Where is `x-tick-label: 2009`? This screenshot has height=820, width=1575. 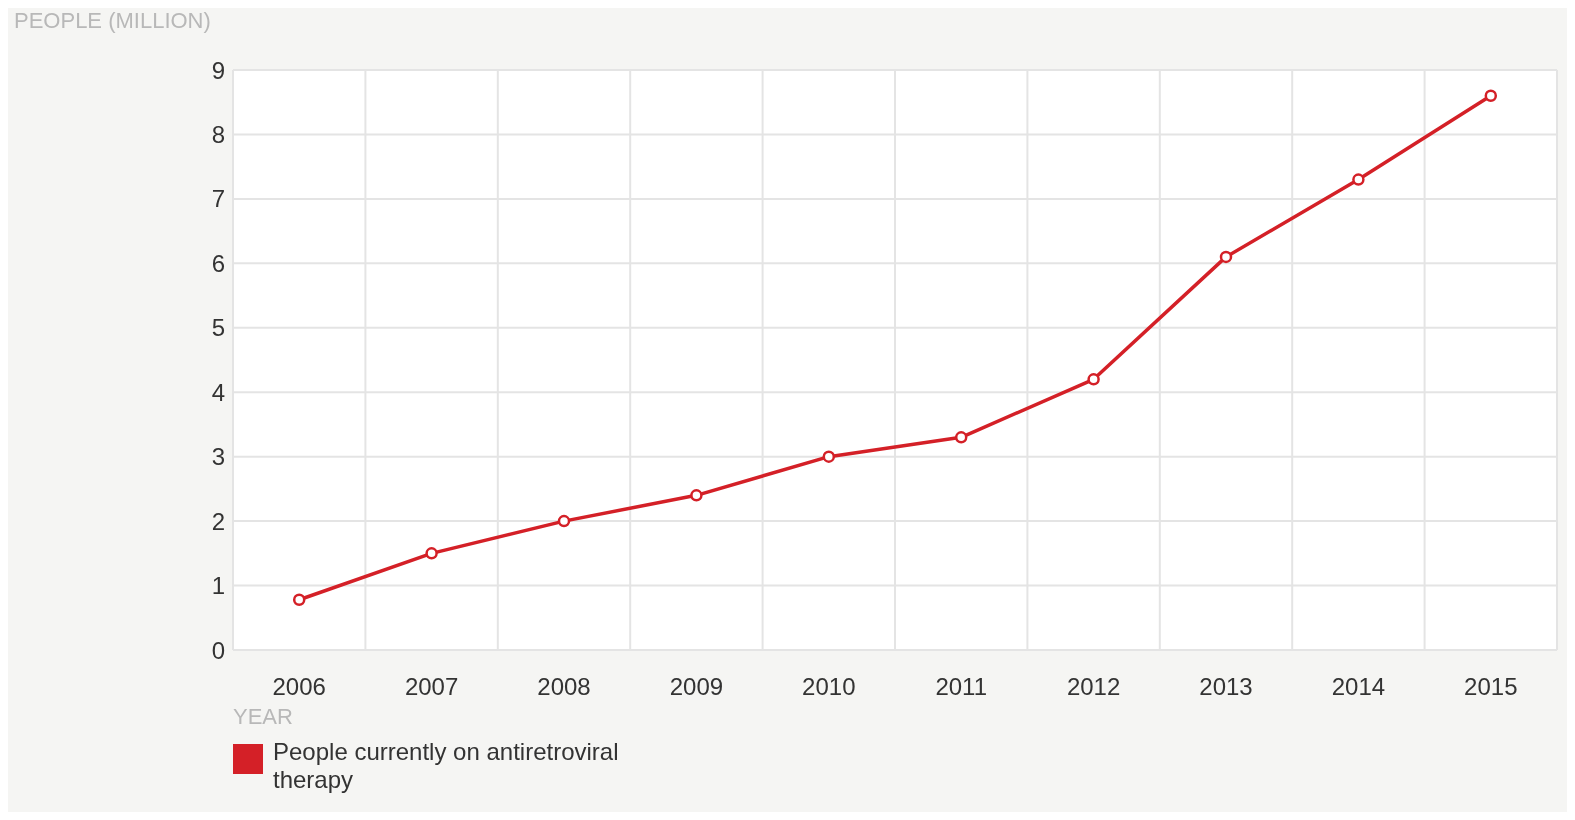 x-tick-label: 2009 is located at coordinates (696, 687).